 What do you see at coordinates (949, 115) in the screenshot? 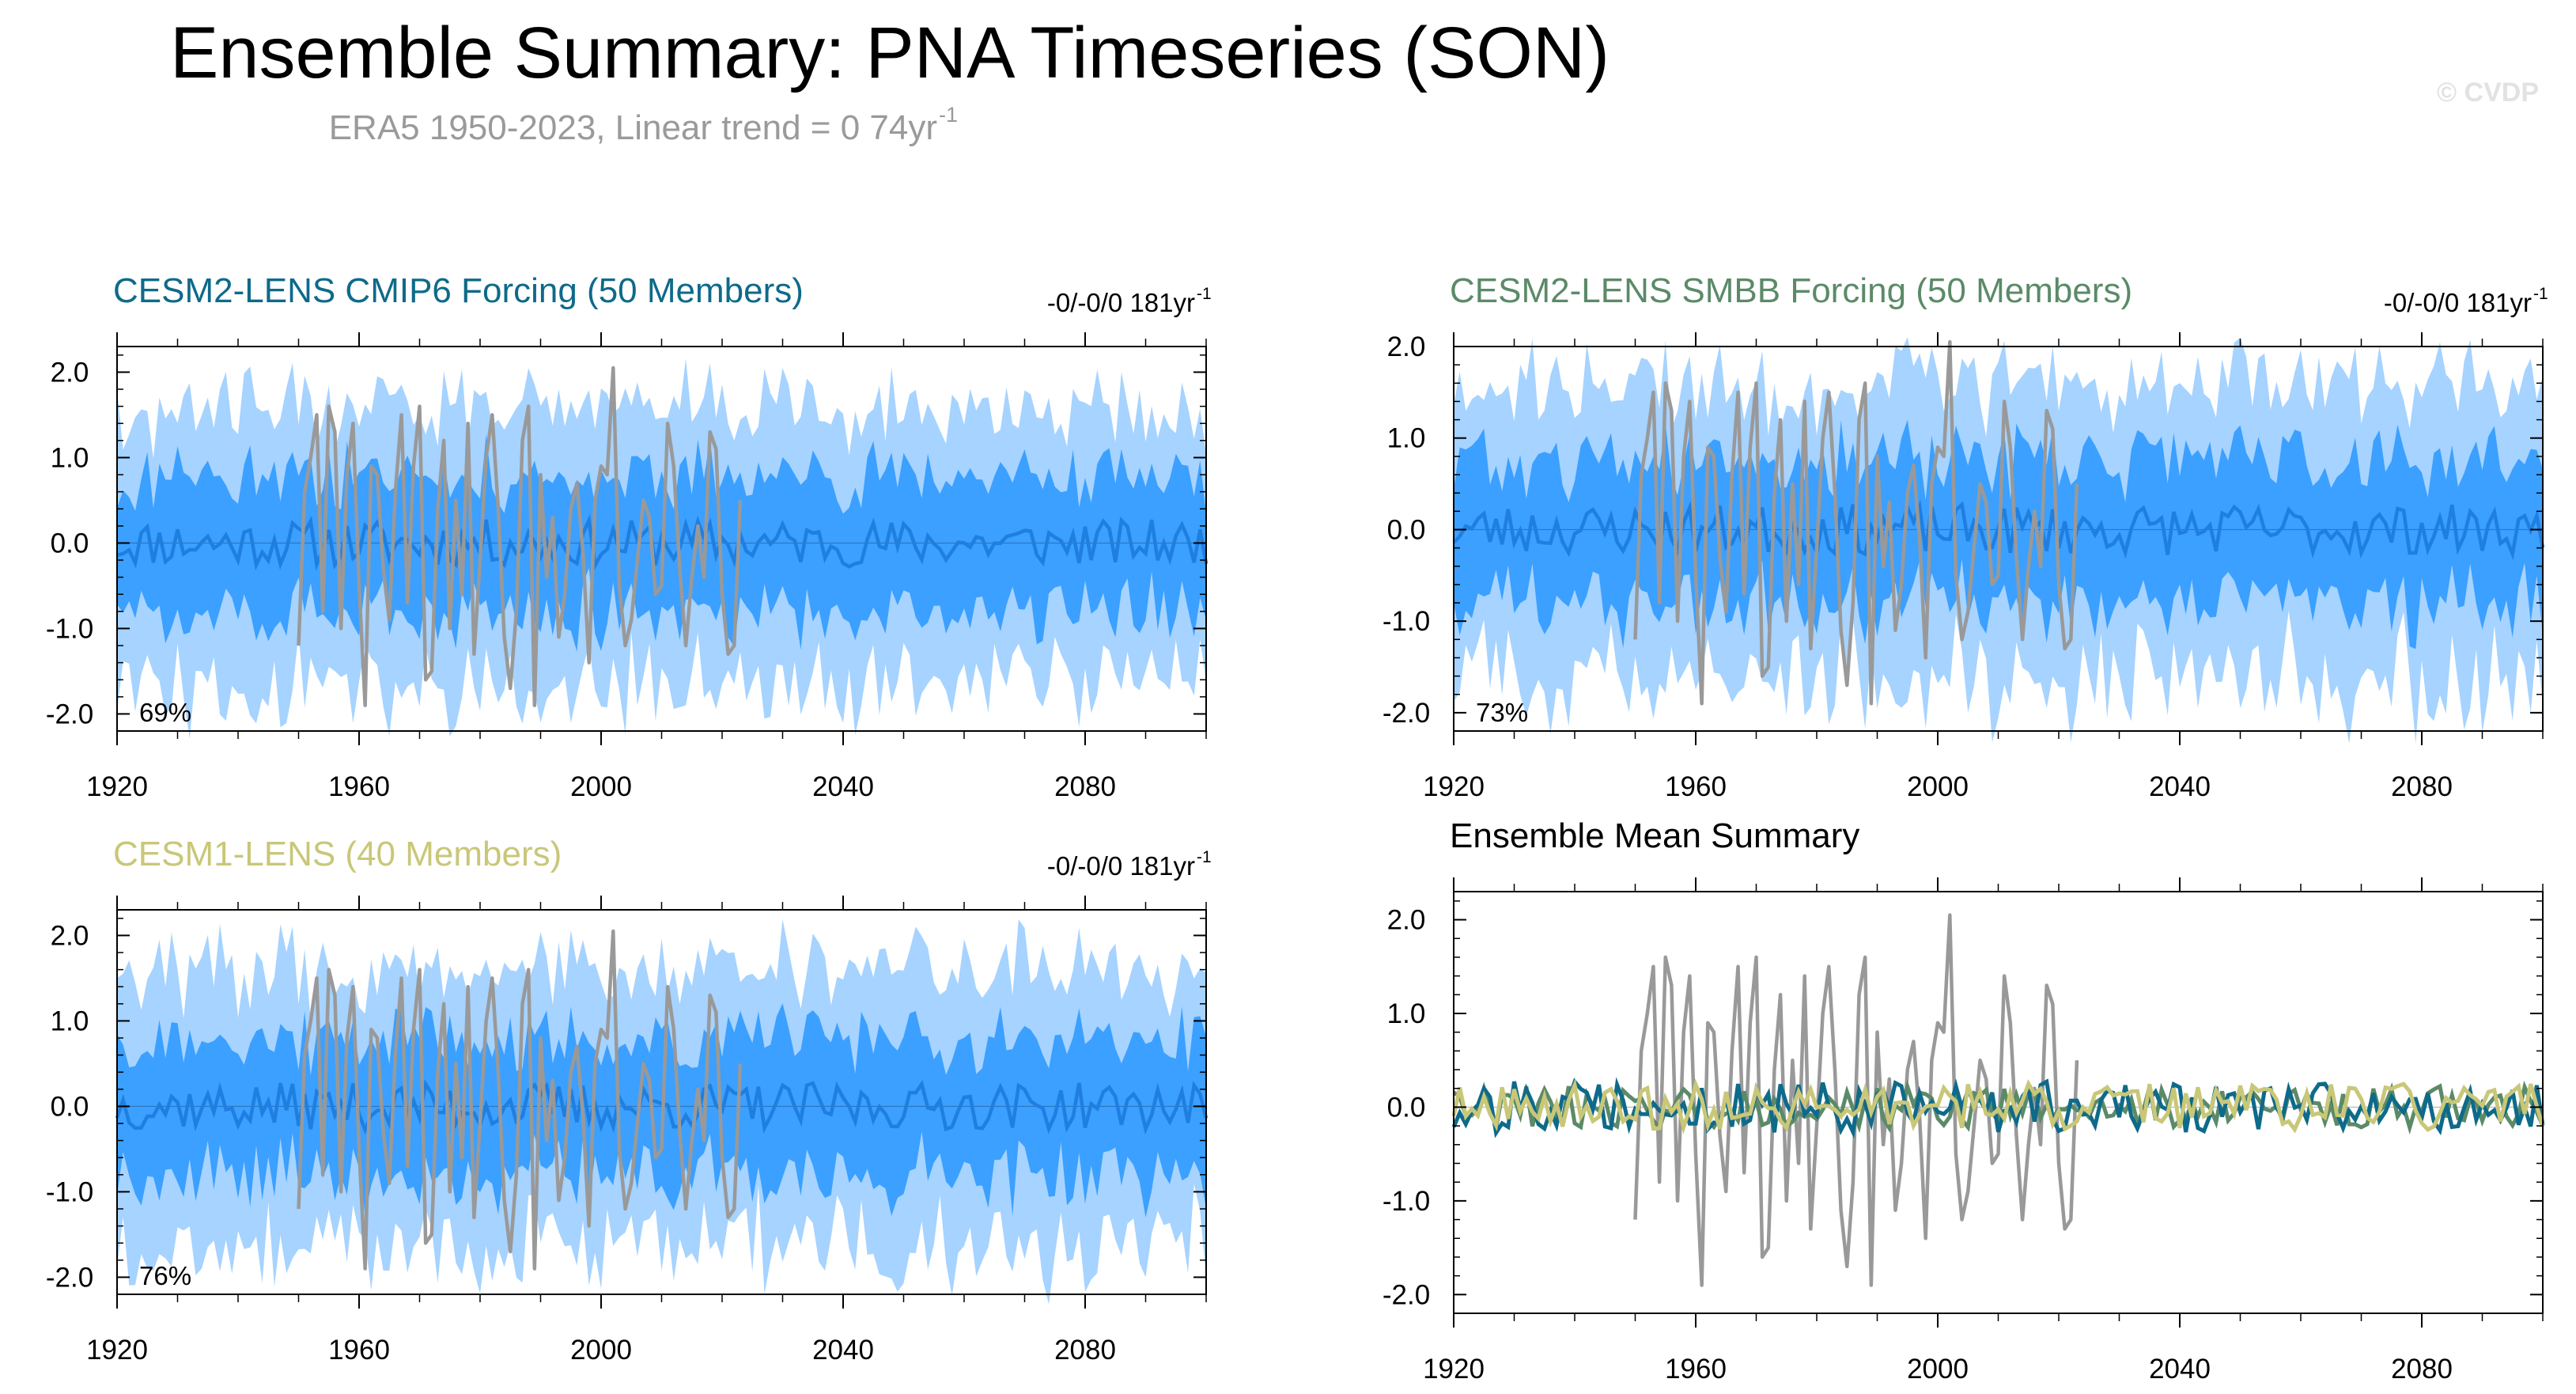
I see `subtitle-exponent: -1` at bounding box center [949, 115].